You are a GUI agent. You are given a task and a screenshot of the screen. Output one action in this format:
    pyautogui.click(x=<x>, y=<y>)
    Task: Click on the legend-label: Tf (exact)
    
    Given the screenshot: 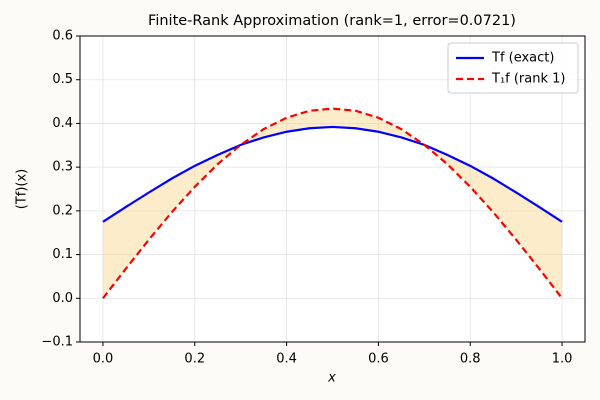 What is the action you would take?
    pyautogui.click(x=522, y=58)
    